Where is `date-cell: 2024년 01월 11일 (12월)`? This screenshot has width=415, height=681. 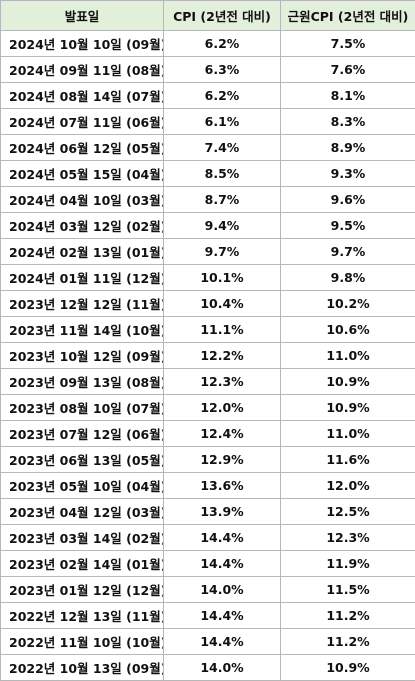 date-cell: 2024년 01월 11일 (12월) is located at coordinates (82, 278).